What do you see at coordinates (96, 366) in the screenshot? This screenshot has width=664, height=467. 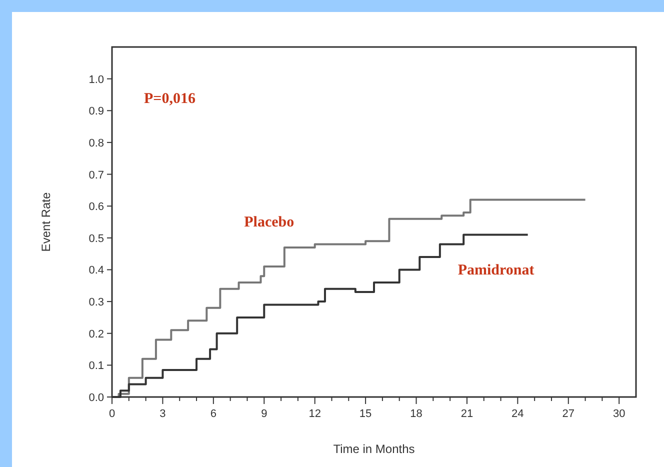 I see `y-tick-label: 0.1` at bounding box center [96, 366].